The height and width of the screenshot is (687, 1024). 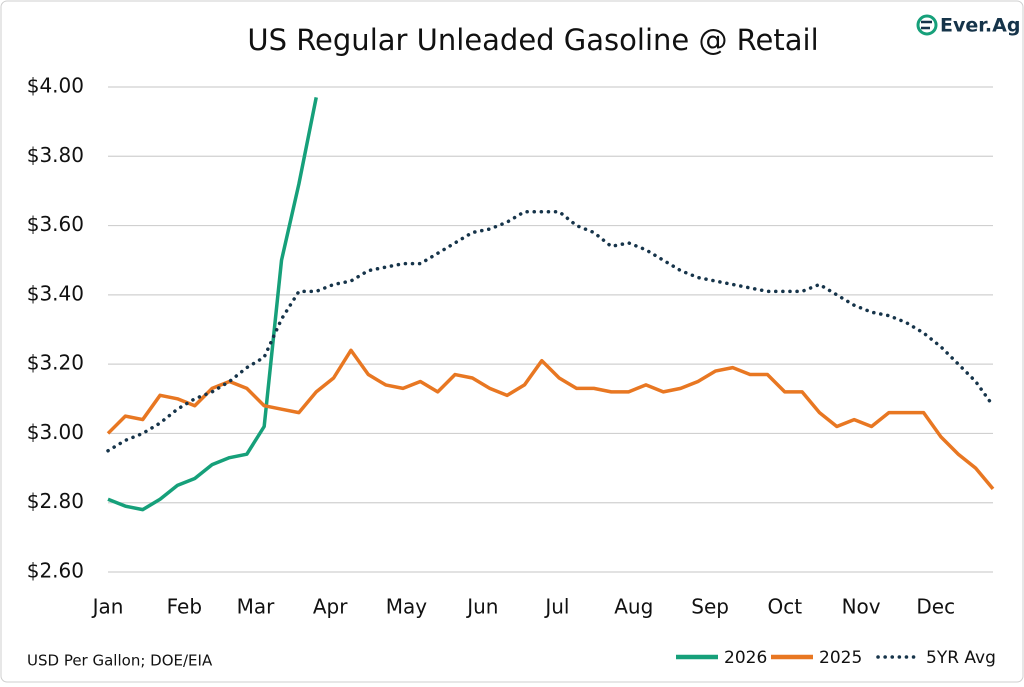 What do you see at coordinates (961, 658) in the screenshot?
I see `legend-label: 5YR Avg` at bounding box center [961, 658].